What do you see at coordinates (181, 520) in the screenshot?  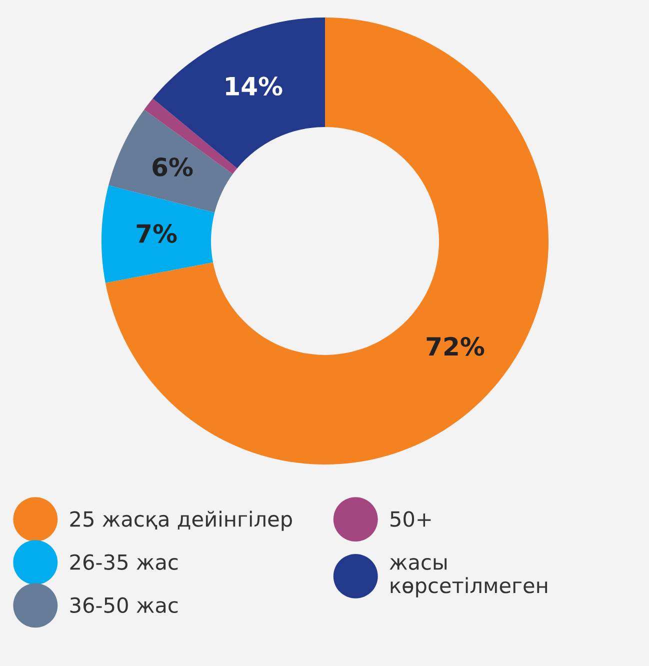 I see `legend-label: 25 жасқа дейінгілер` at bounding box center [181, 520].